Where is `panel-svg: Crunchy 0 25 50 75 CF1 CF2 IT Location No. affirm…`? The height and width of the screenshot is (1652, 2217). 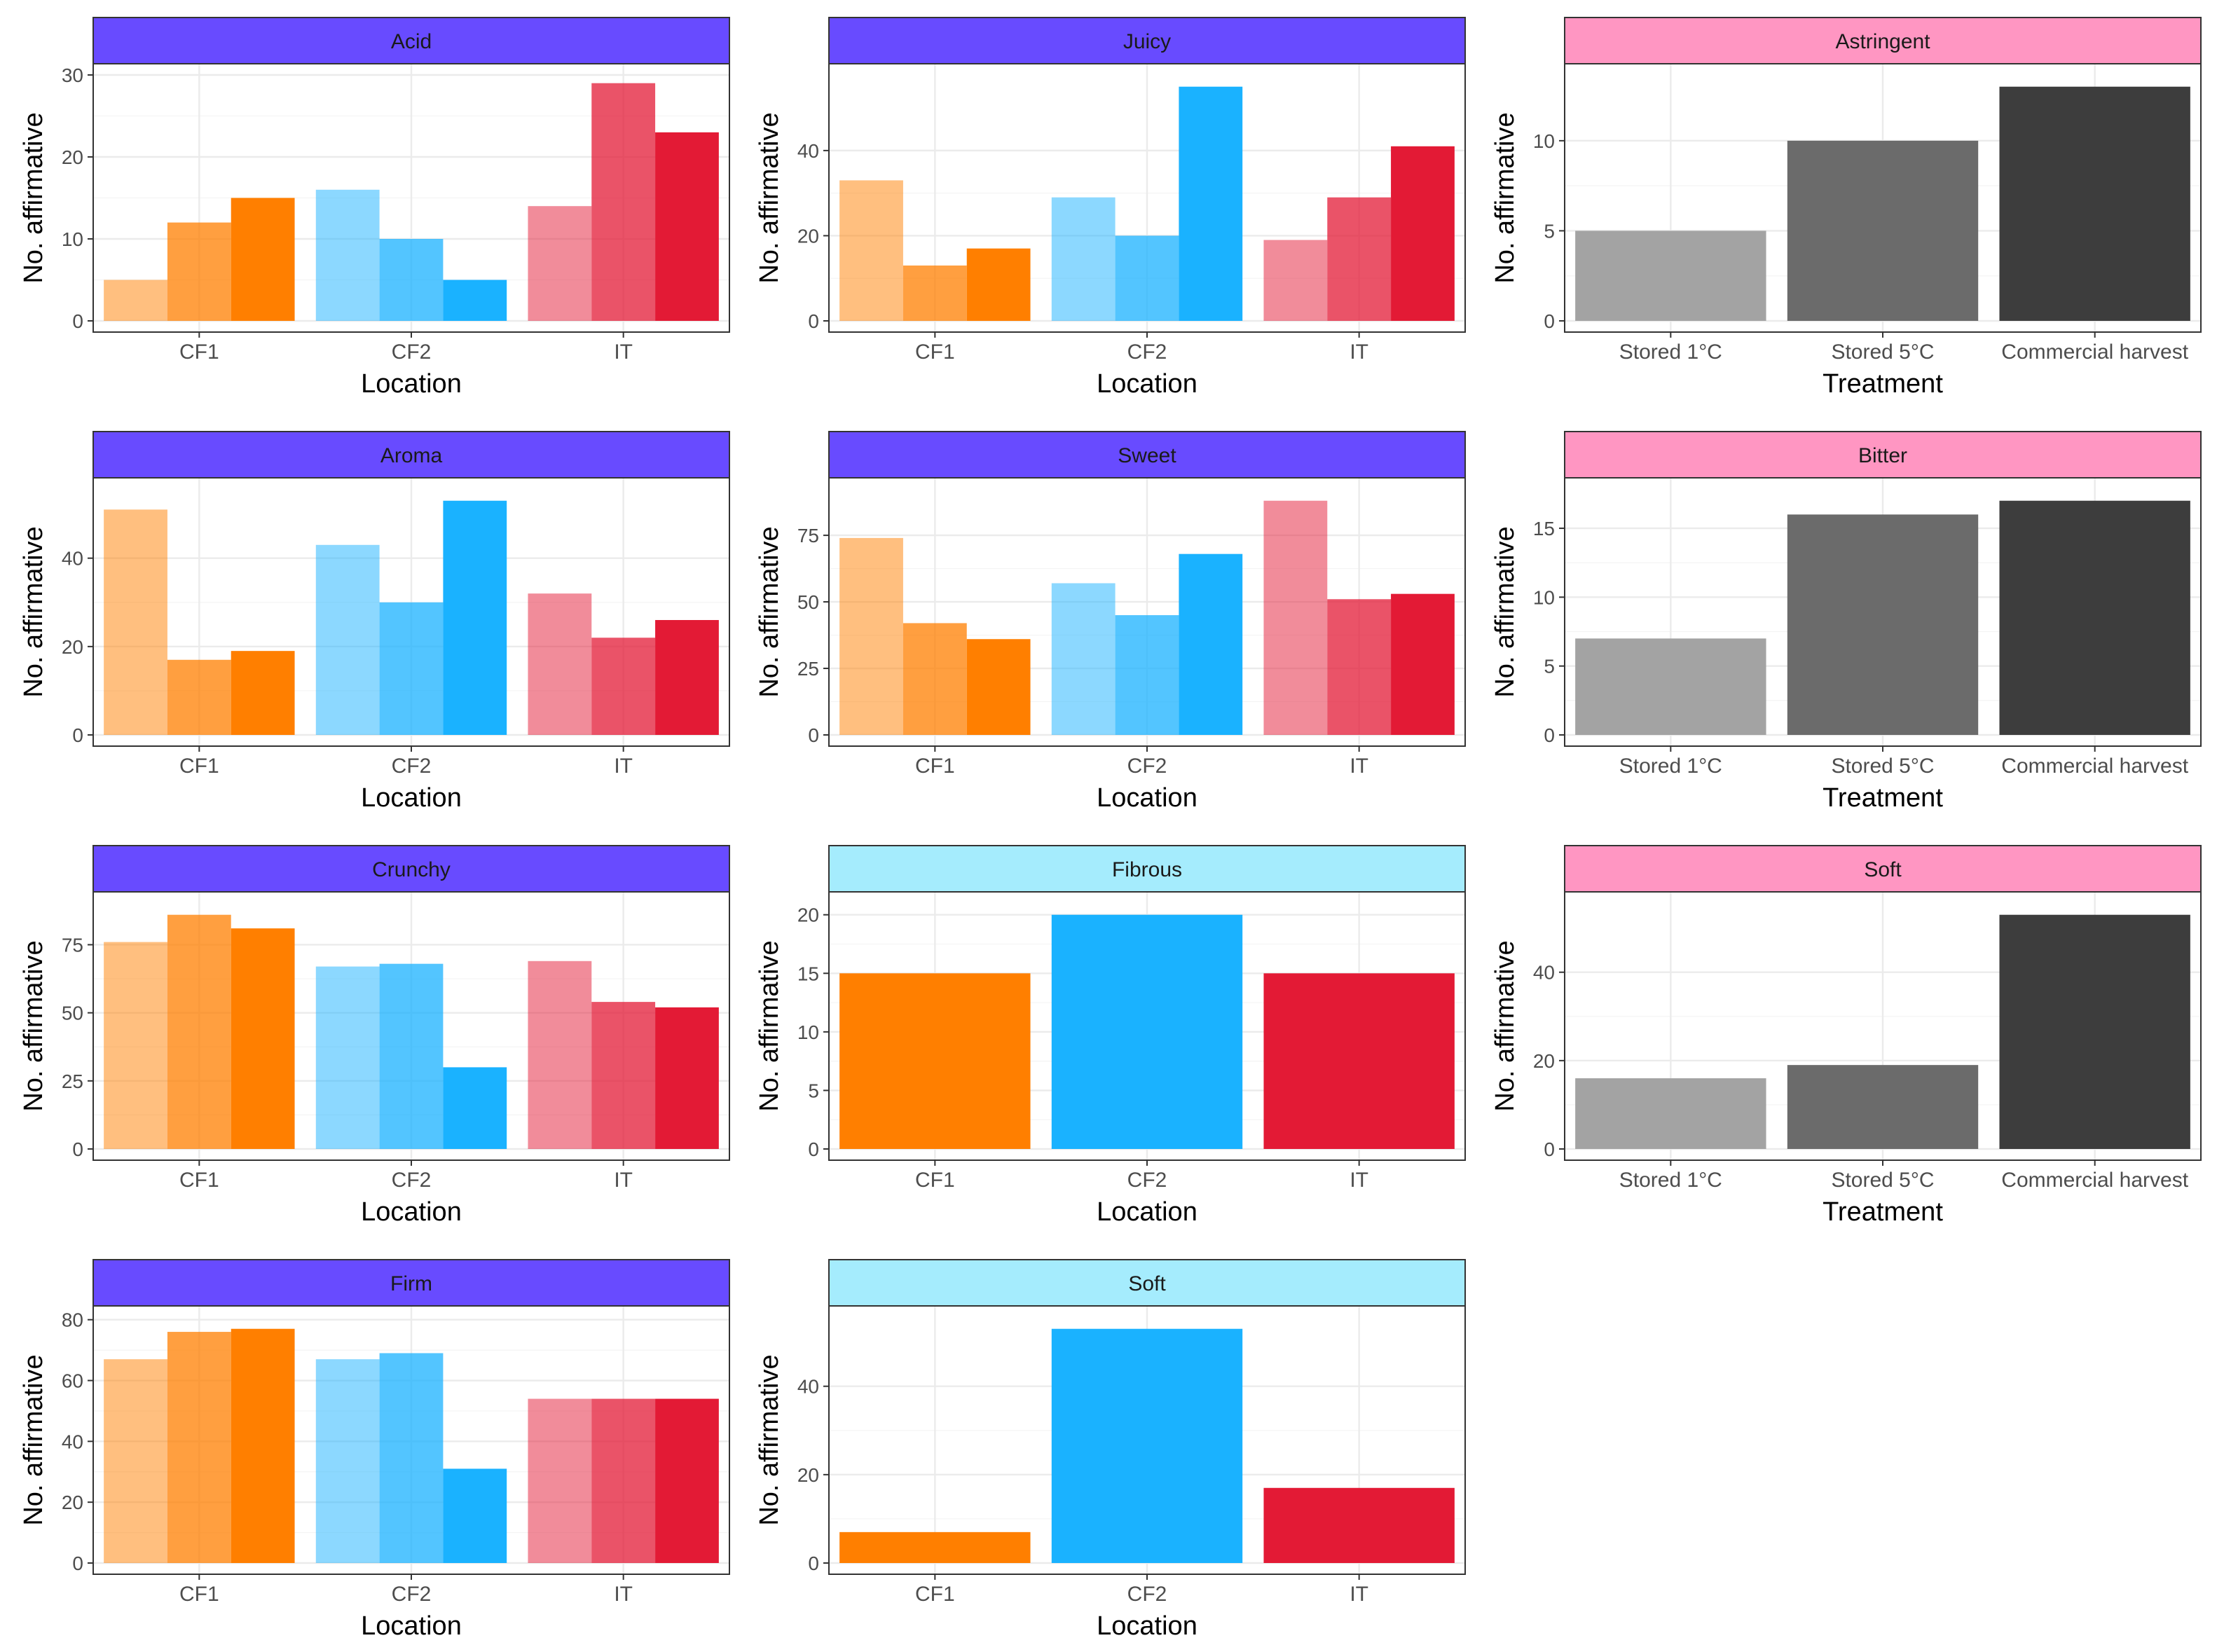
panel-svg: Crunchy 0 25 50 75 CF1 CF2 IT Location No. affirm… is located at coordinates (374, 1036).